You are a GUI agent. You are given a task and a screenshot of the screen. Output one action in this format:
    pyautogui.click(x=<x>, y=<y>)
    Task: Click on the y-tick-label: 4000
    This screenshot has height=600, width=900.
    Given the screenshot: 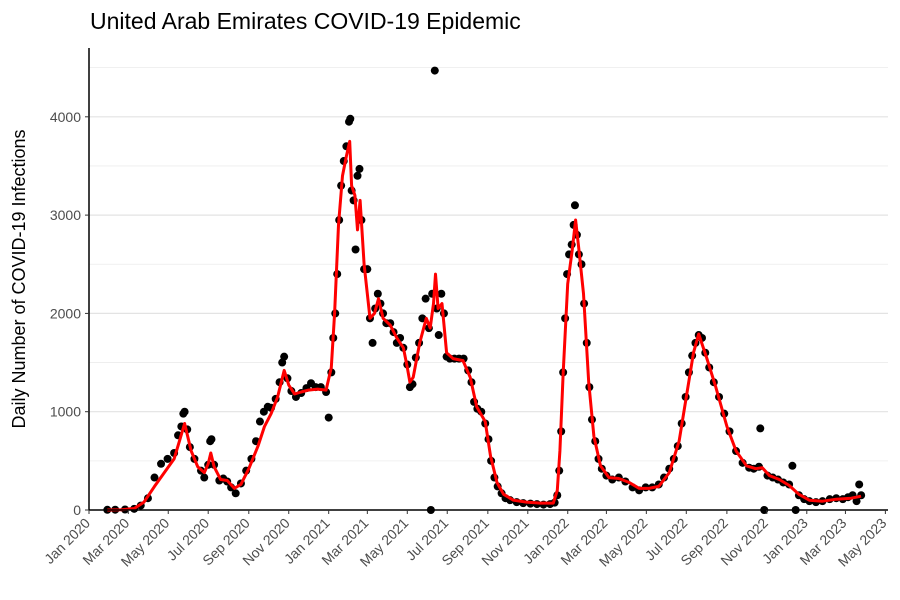 What is the action you would take?
    pyautogui.click(x=65, y=117)
    